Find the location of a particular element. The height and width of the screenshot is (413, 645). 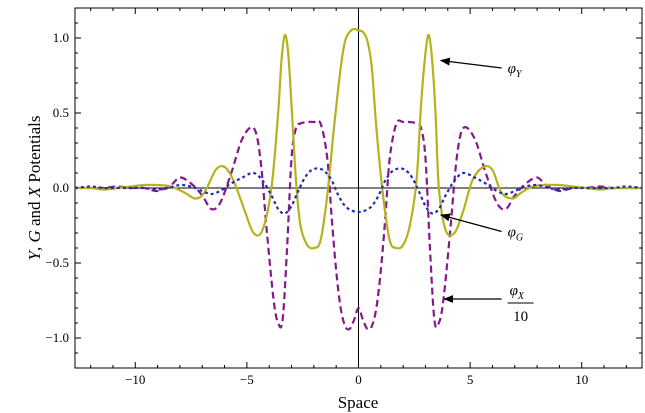

annotation-label: φY is located at coordinates (515, 70).